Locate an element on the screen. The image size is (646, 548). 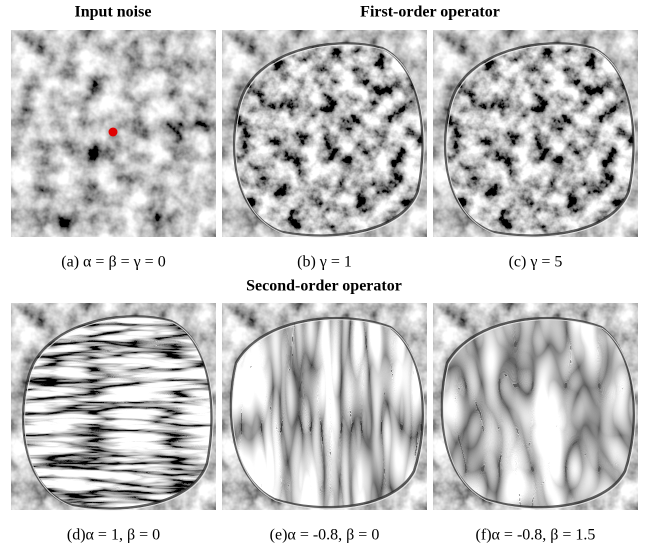
caption: (c) γ = 5 is located at coordinates (536, 262).